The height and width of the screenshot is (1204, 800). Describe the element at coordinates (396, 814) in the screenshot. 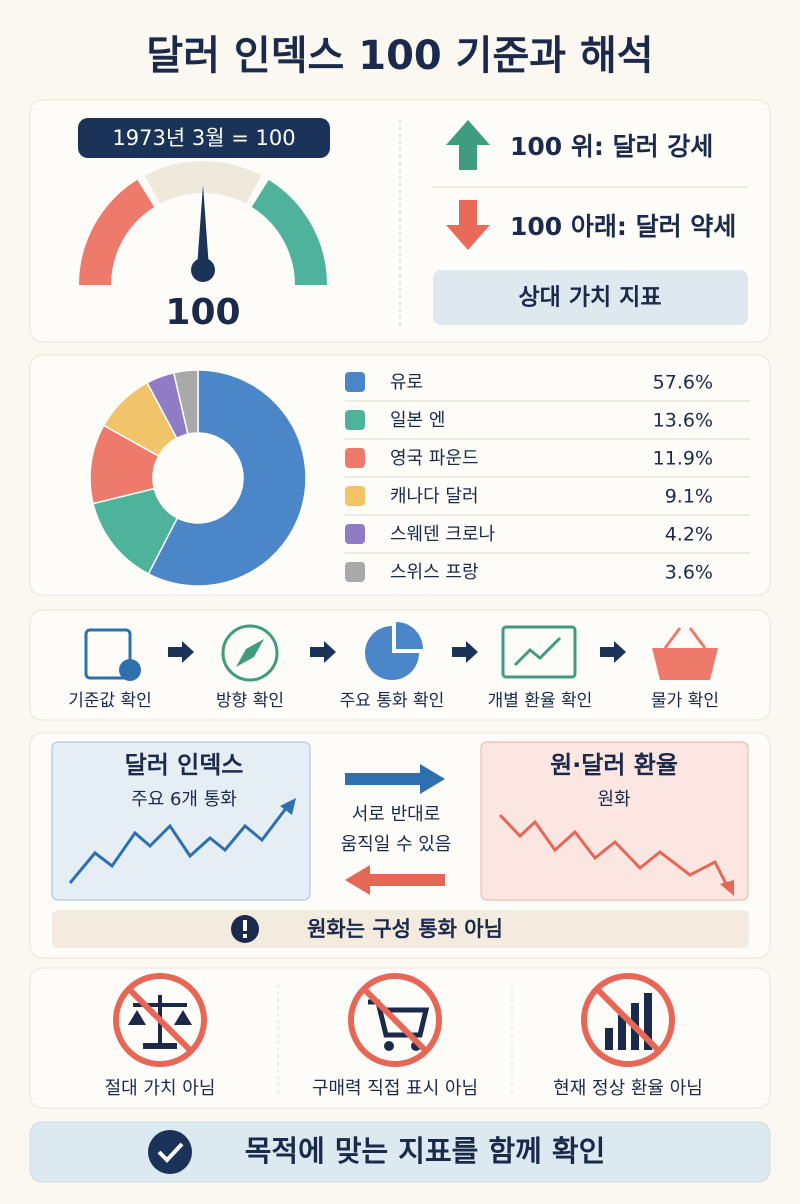

I see `middle-text: 서로 반대로` at that location.